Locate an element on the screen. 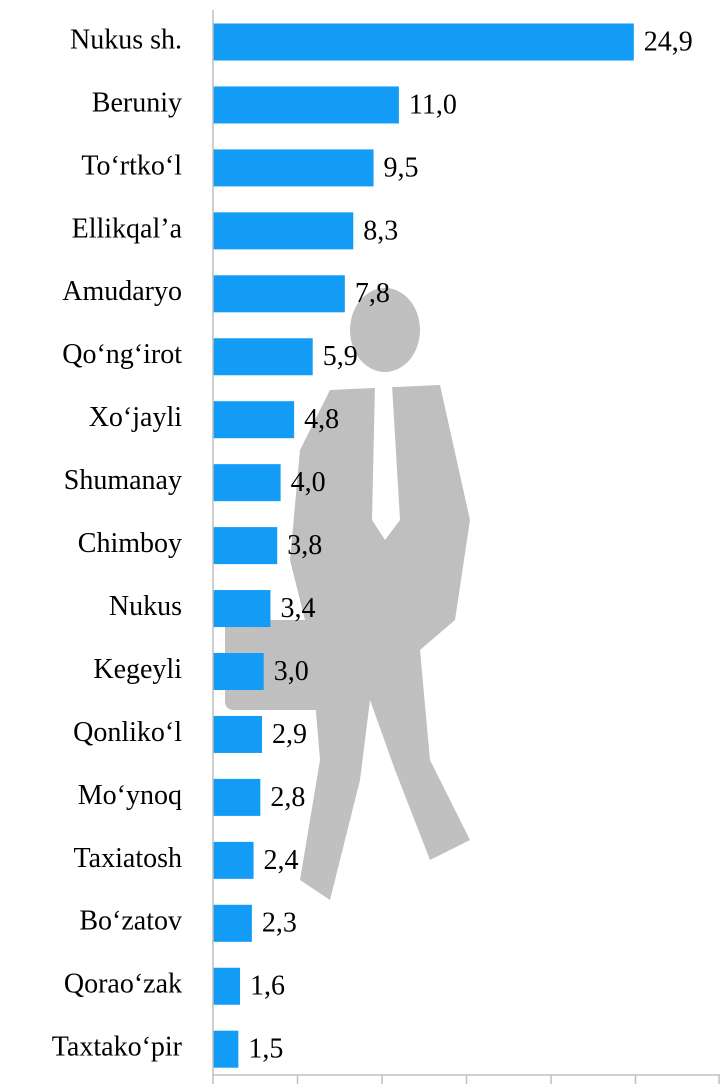 Image resolution: width=720 pixels, height=1090 pixels. category-label: Mo‘ynoq is located at coordinates (130, 795).